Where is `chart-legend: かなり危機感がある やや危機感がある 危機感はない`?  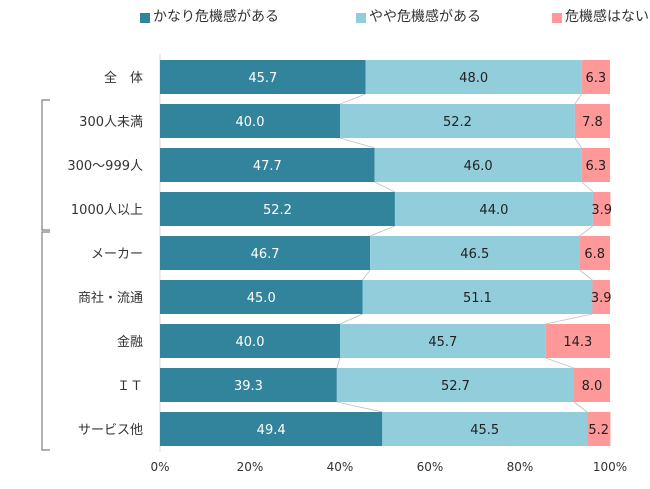 chart-legend: かなり危機感がある やや危機感がある 危機感はない is located at coordinates (325, 17).